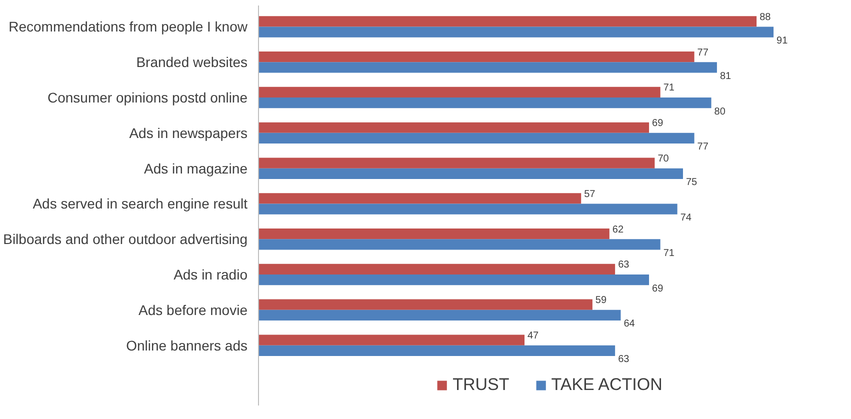 This screenshot has width=851, height=419. Describe the element at coordinates (606, 385) in the screenshot. I see `legend-label: TAKE ACTION` at that location.